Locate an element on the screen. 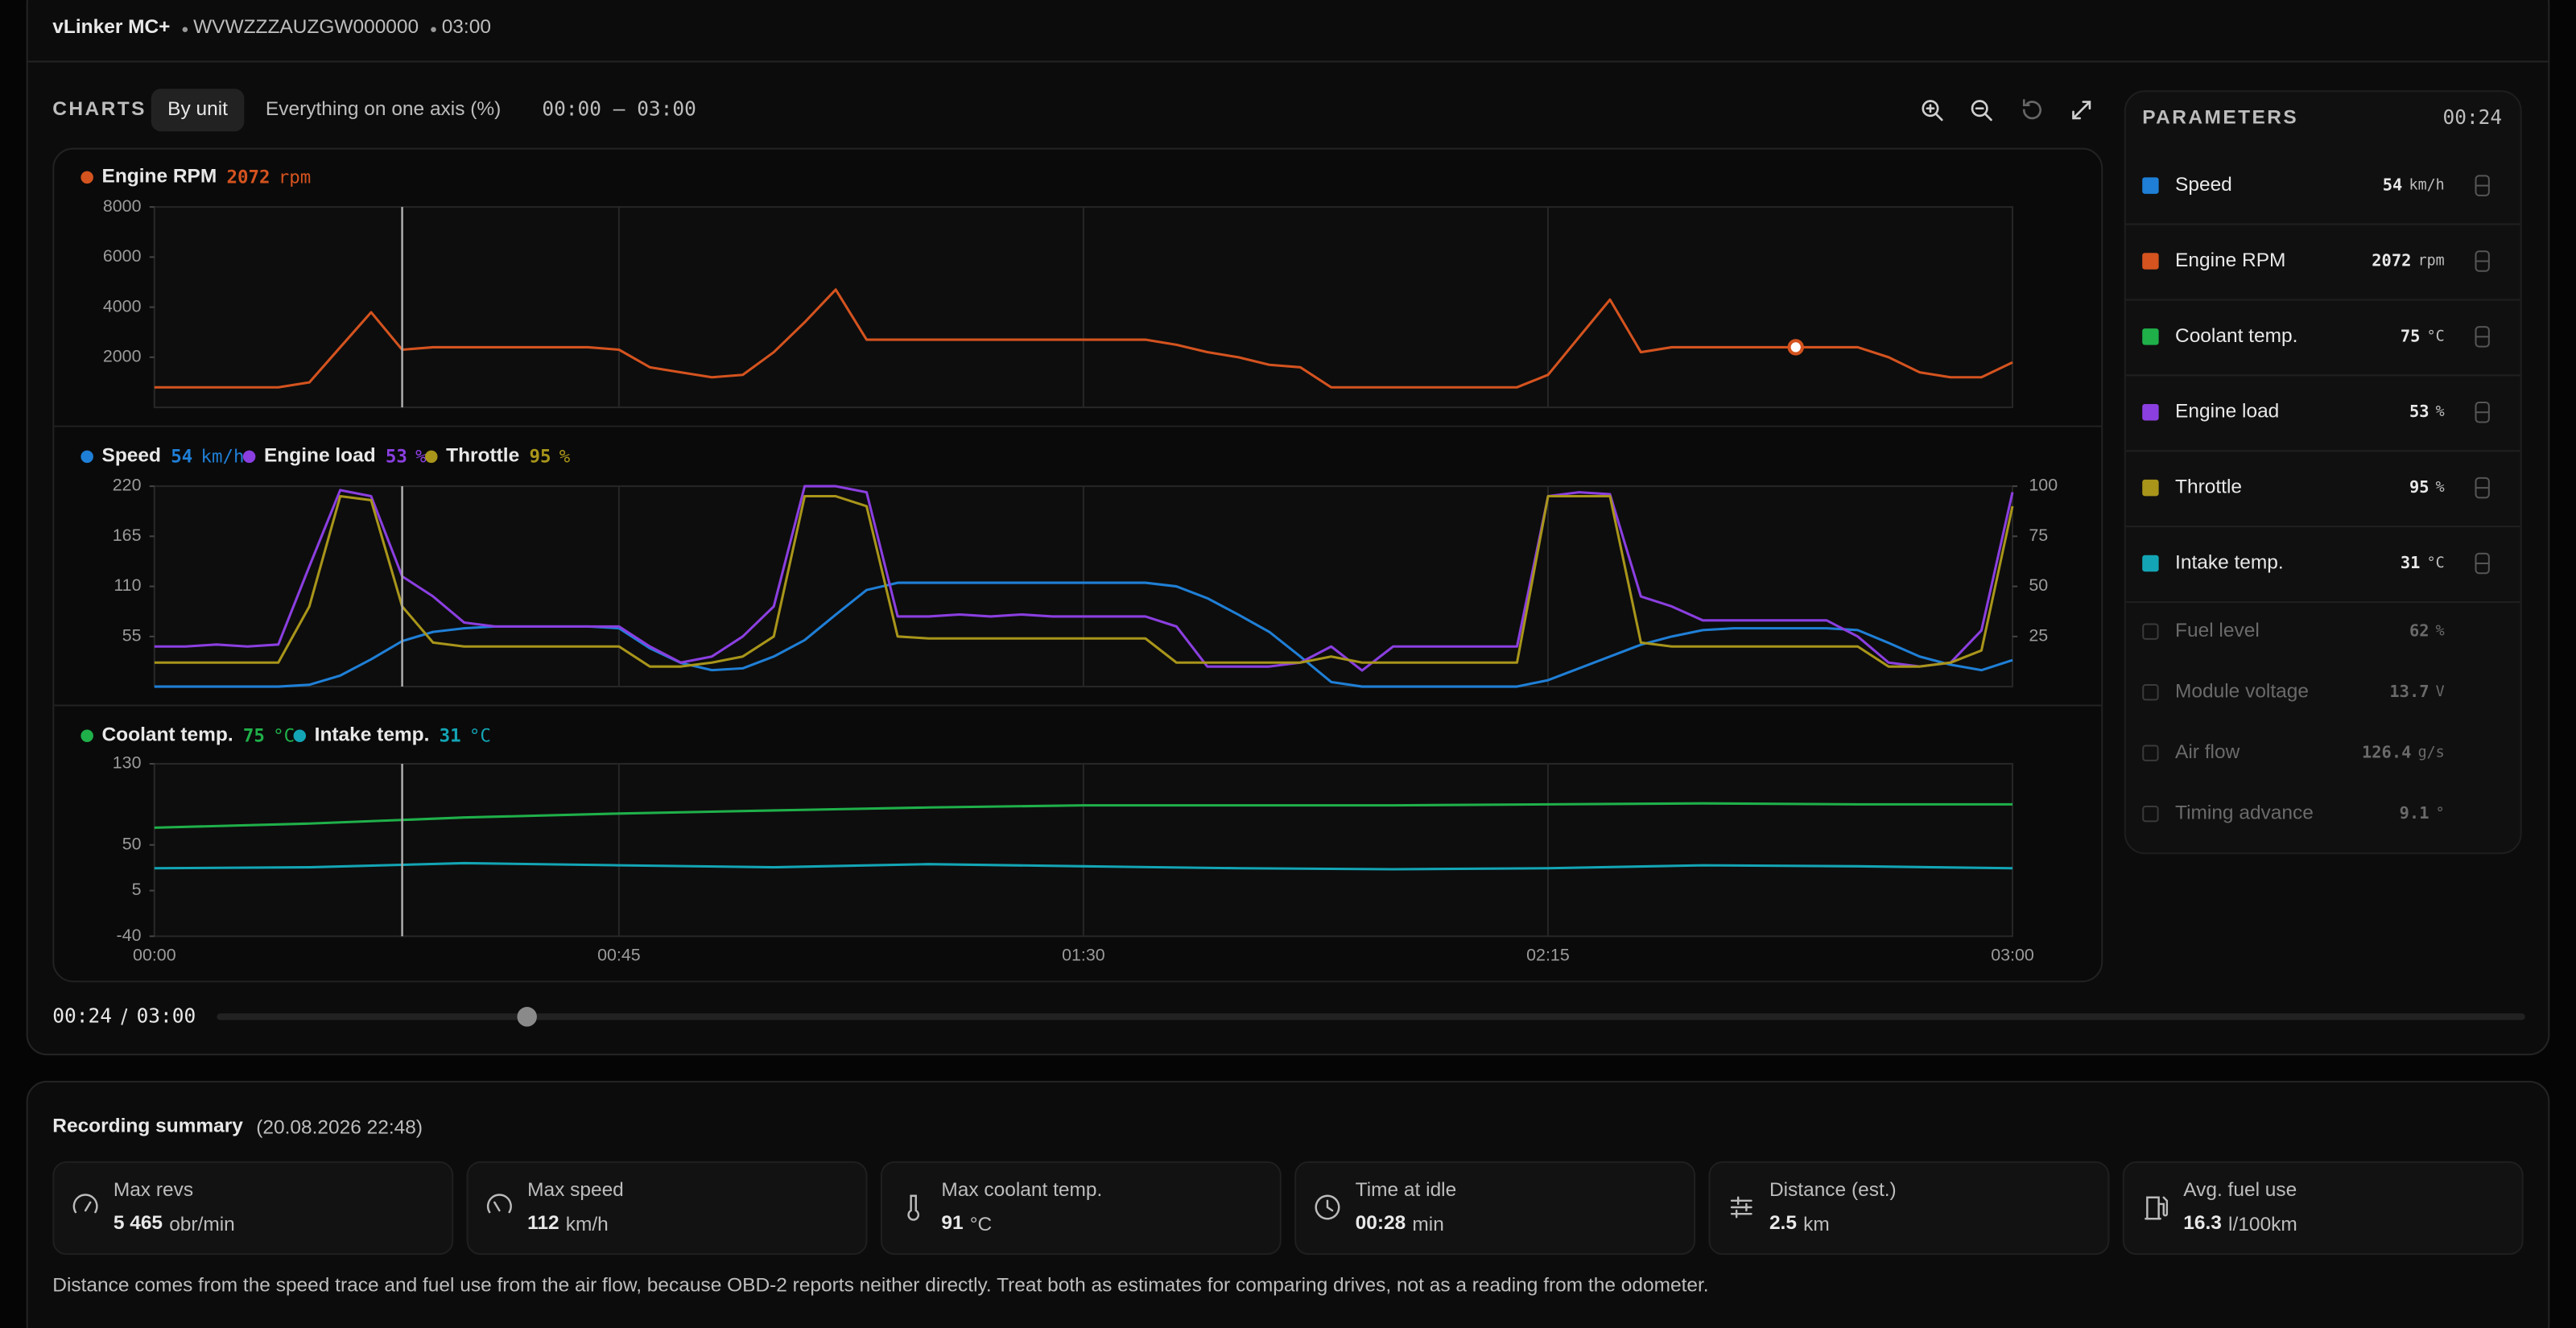  value: 2072 is located at coordinates (2391, 260).